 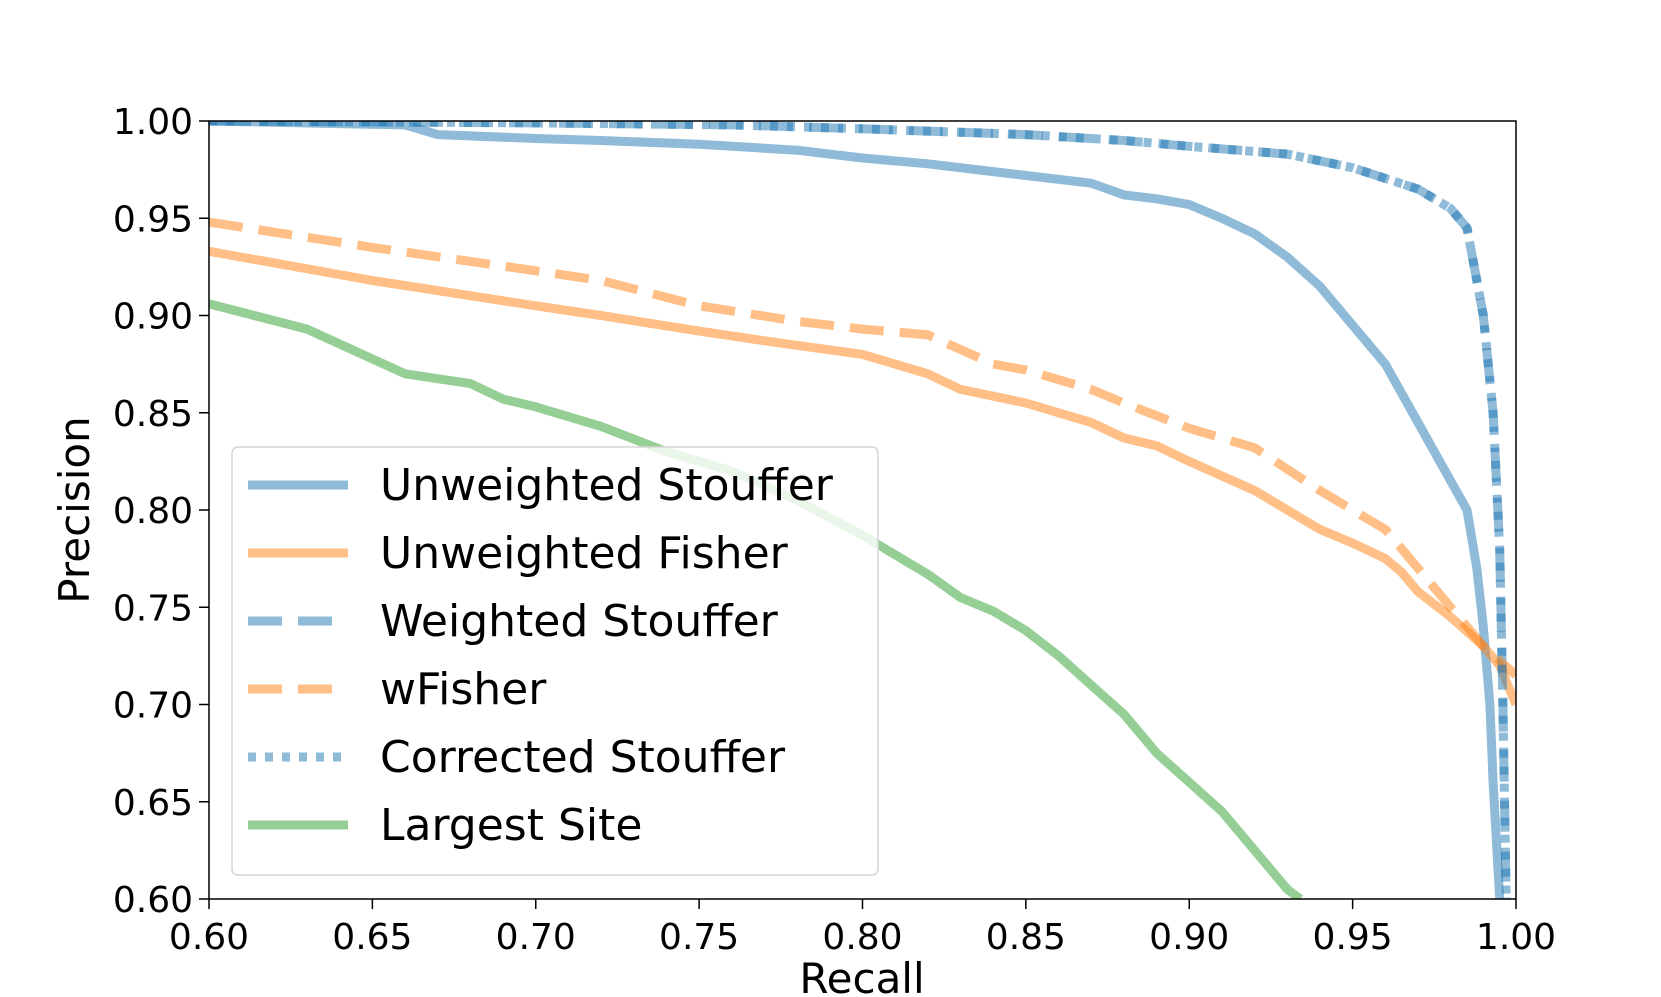 What do you see at coordinates (579, 621) in the screenshot?
I see `legend-label: Weighted Stouffer` at bounding box center [579, 621].